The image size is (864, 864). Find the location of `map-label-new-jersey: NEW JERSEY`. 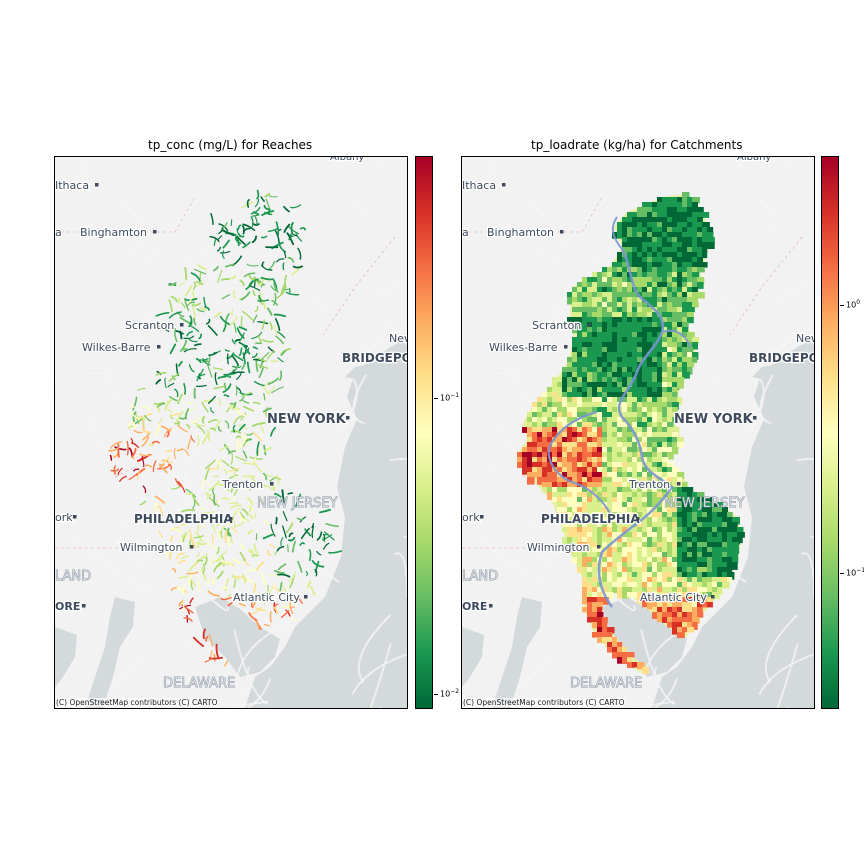

map-label-new-jersey: NEW JERSEY is located at coordinates (297, 503).